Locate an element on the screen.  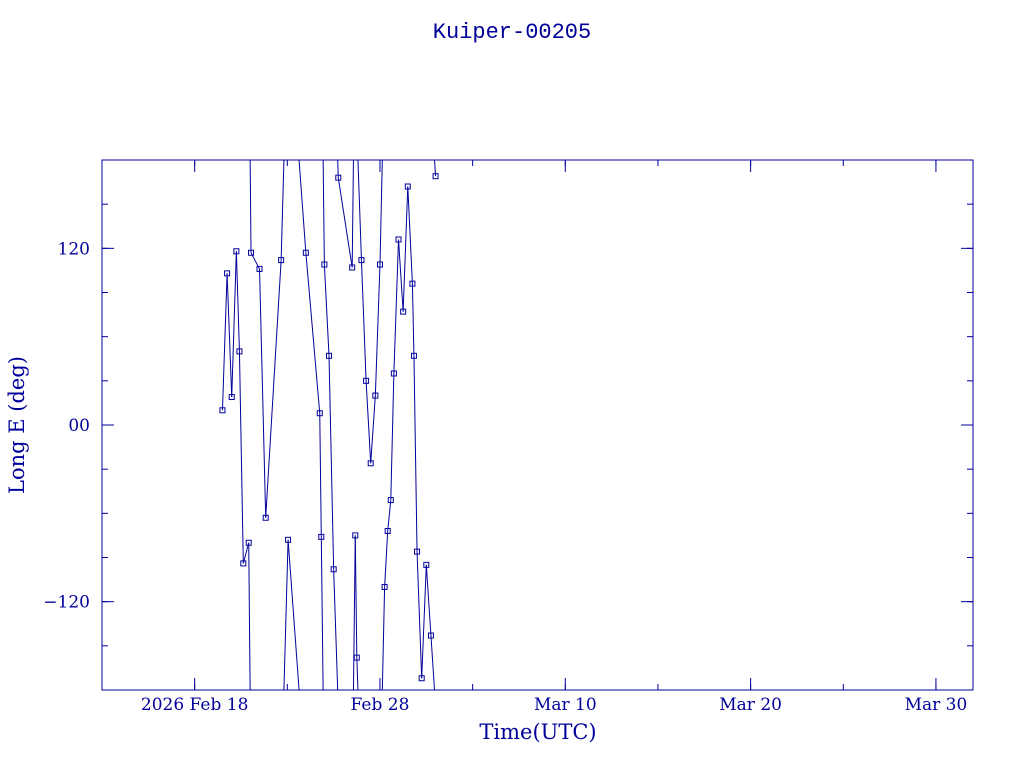
x-tick-label: 2026 Feb 18 is located at coordinates (195, 705).